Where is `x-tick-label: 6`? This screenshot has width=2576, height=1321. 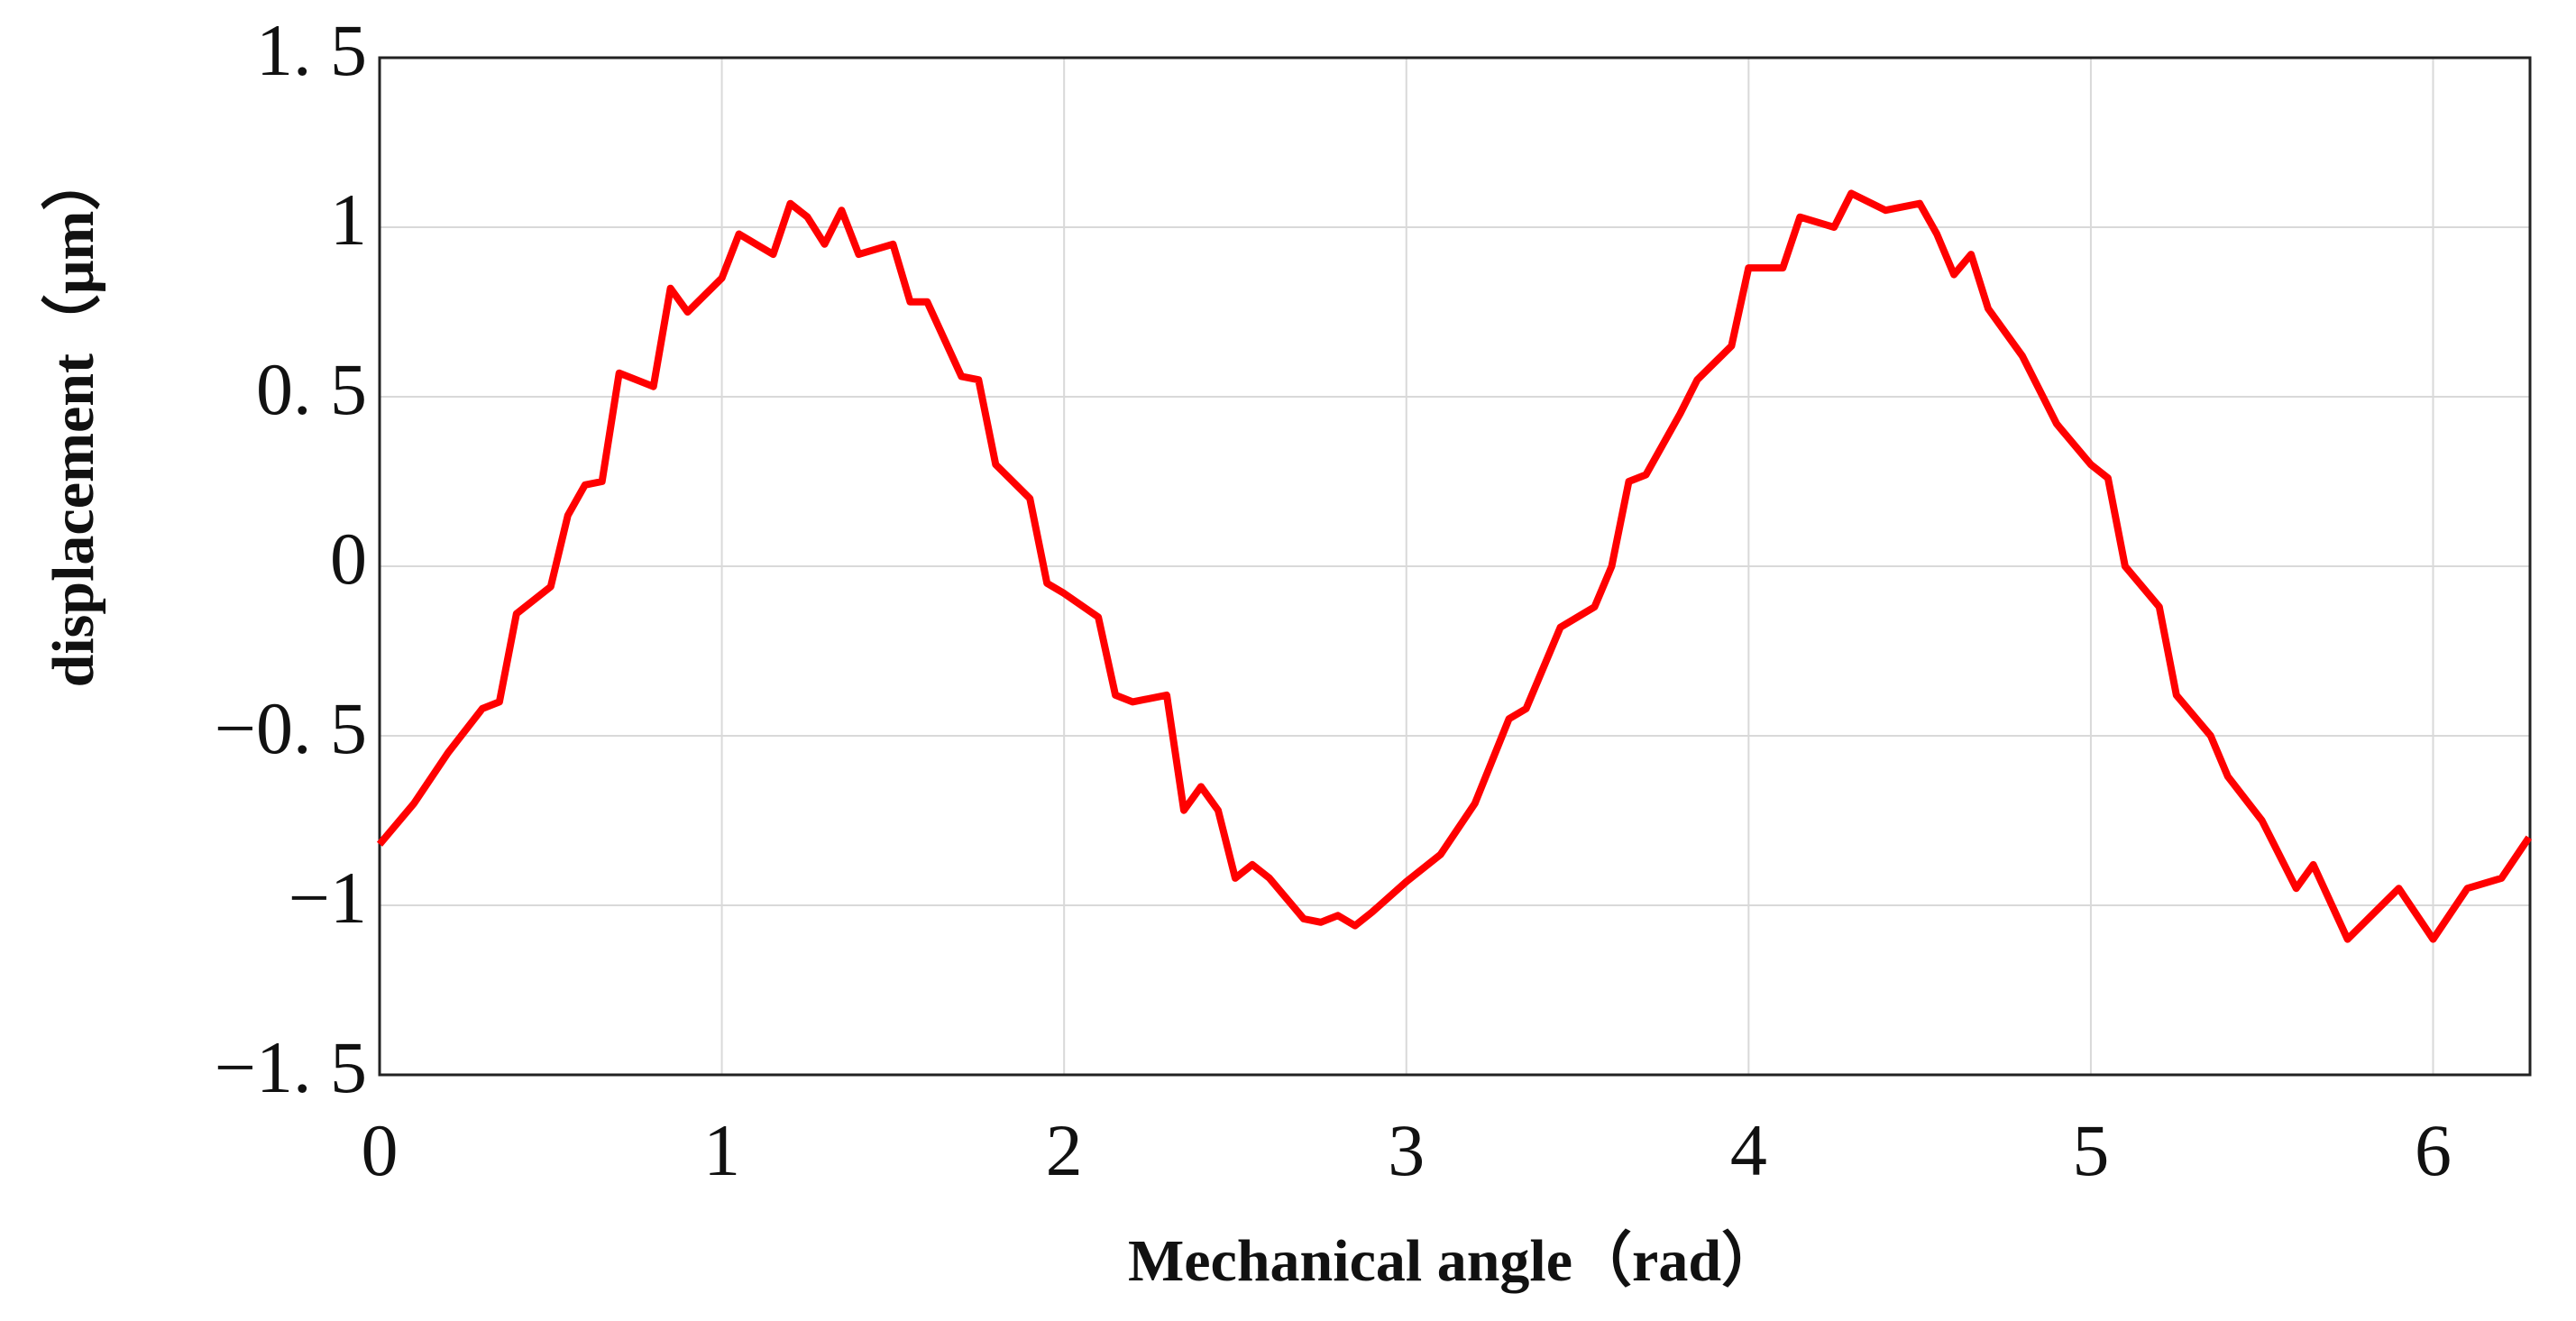
x-tick-label: 6 is located at coordinates (2433, 1150).